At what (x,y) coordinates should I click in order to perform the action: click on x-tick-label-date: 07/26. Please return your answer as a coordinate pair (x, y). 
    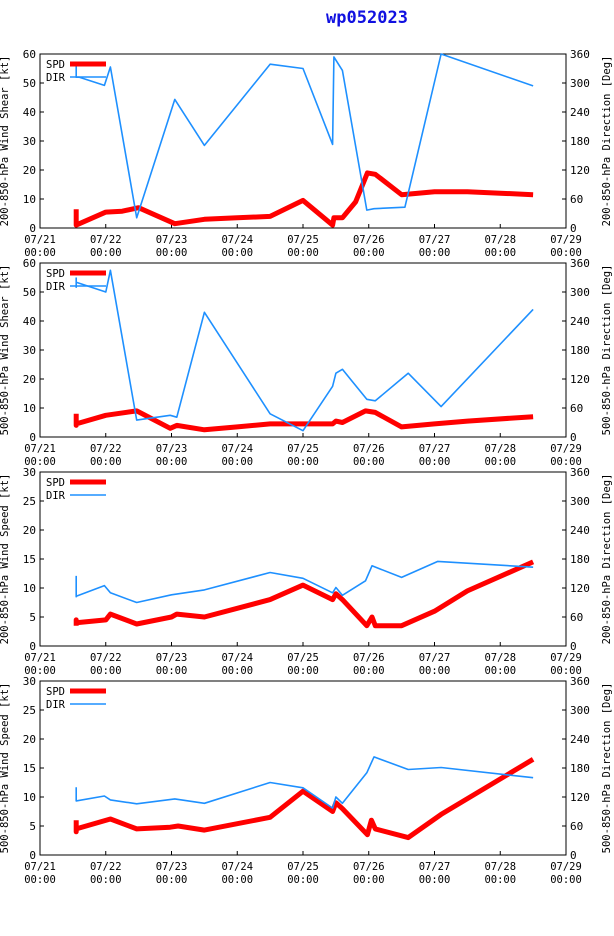
    Looking at the image, I should click on (369, 867).